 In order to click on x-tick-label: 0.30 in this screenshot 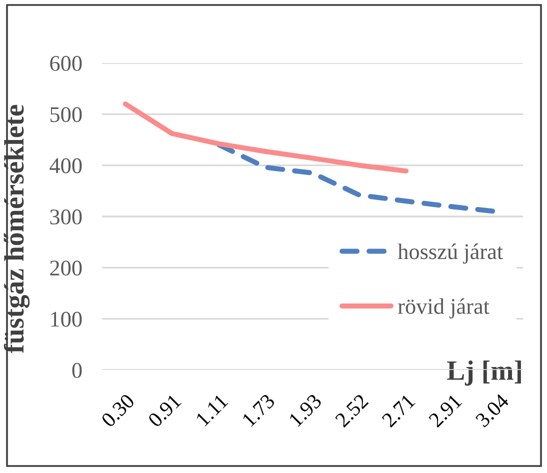, I will do `click(118, 410)`.